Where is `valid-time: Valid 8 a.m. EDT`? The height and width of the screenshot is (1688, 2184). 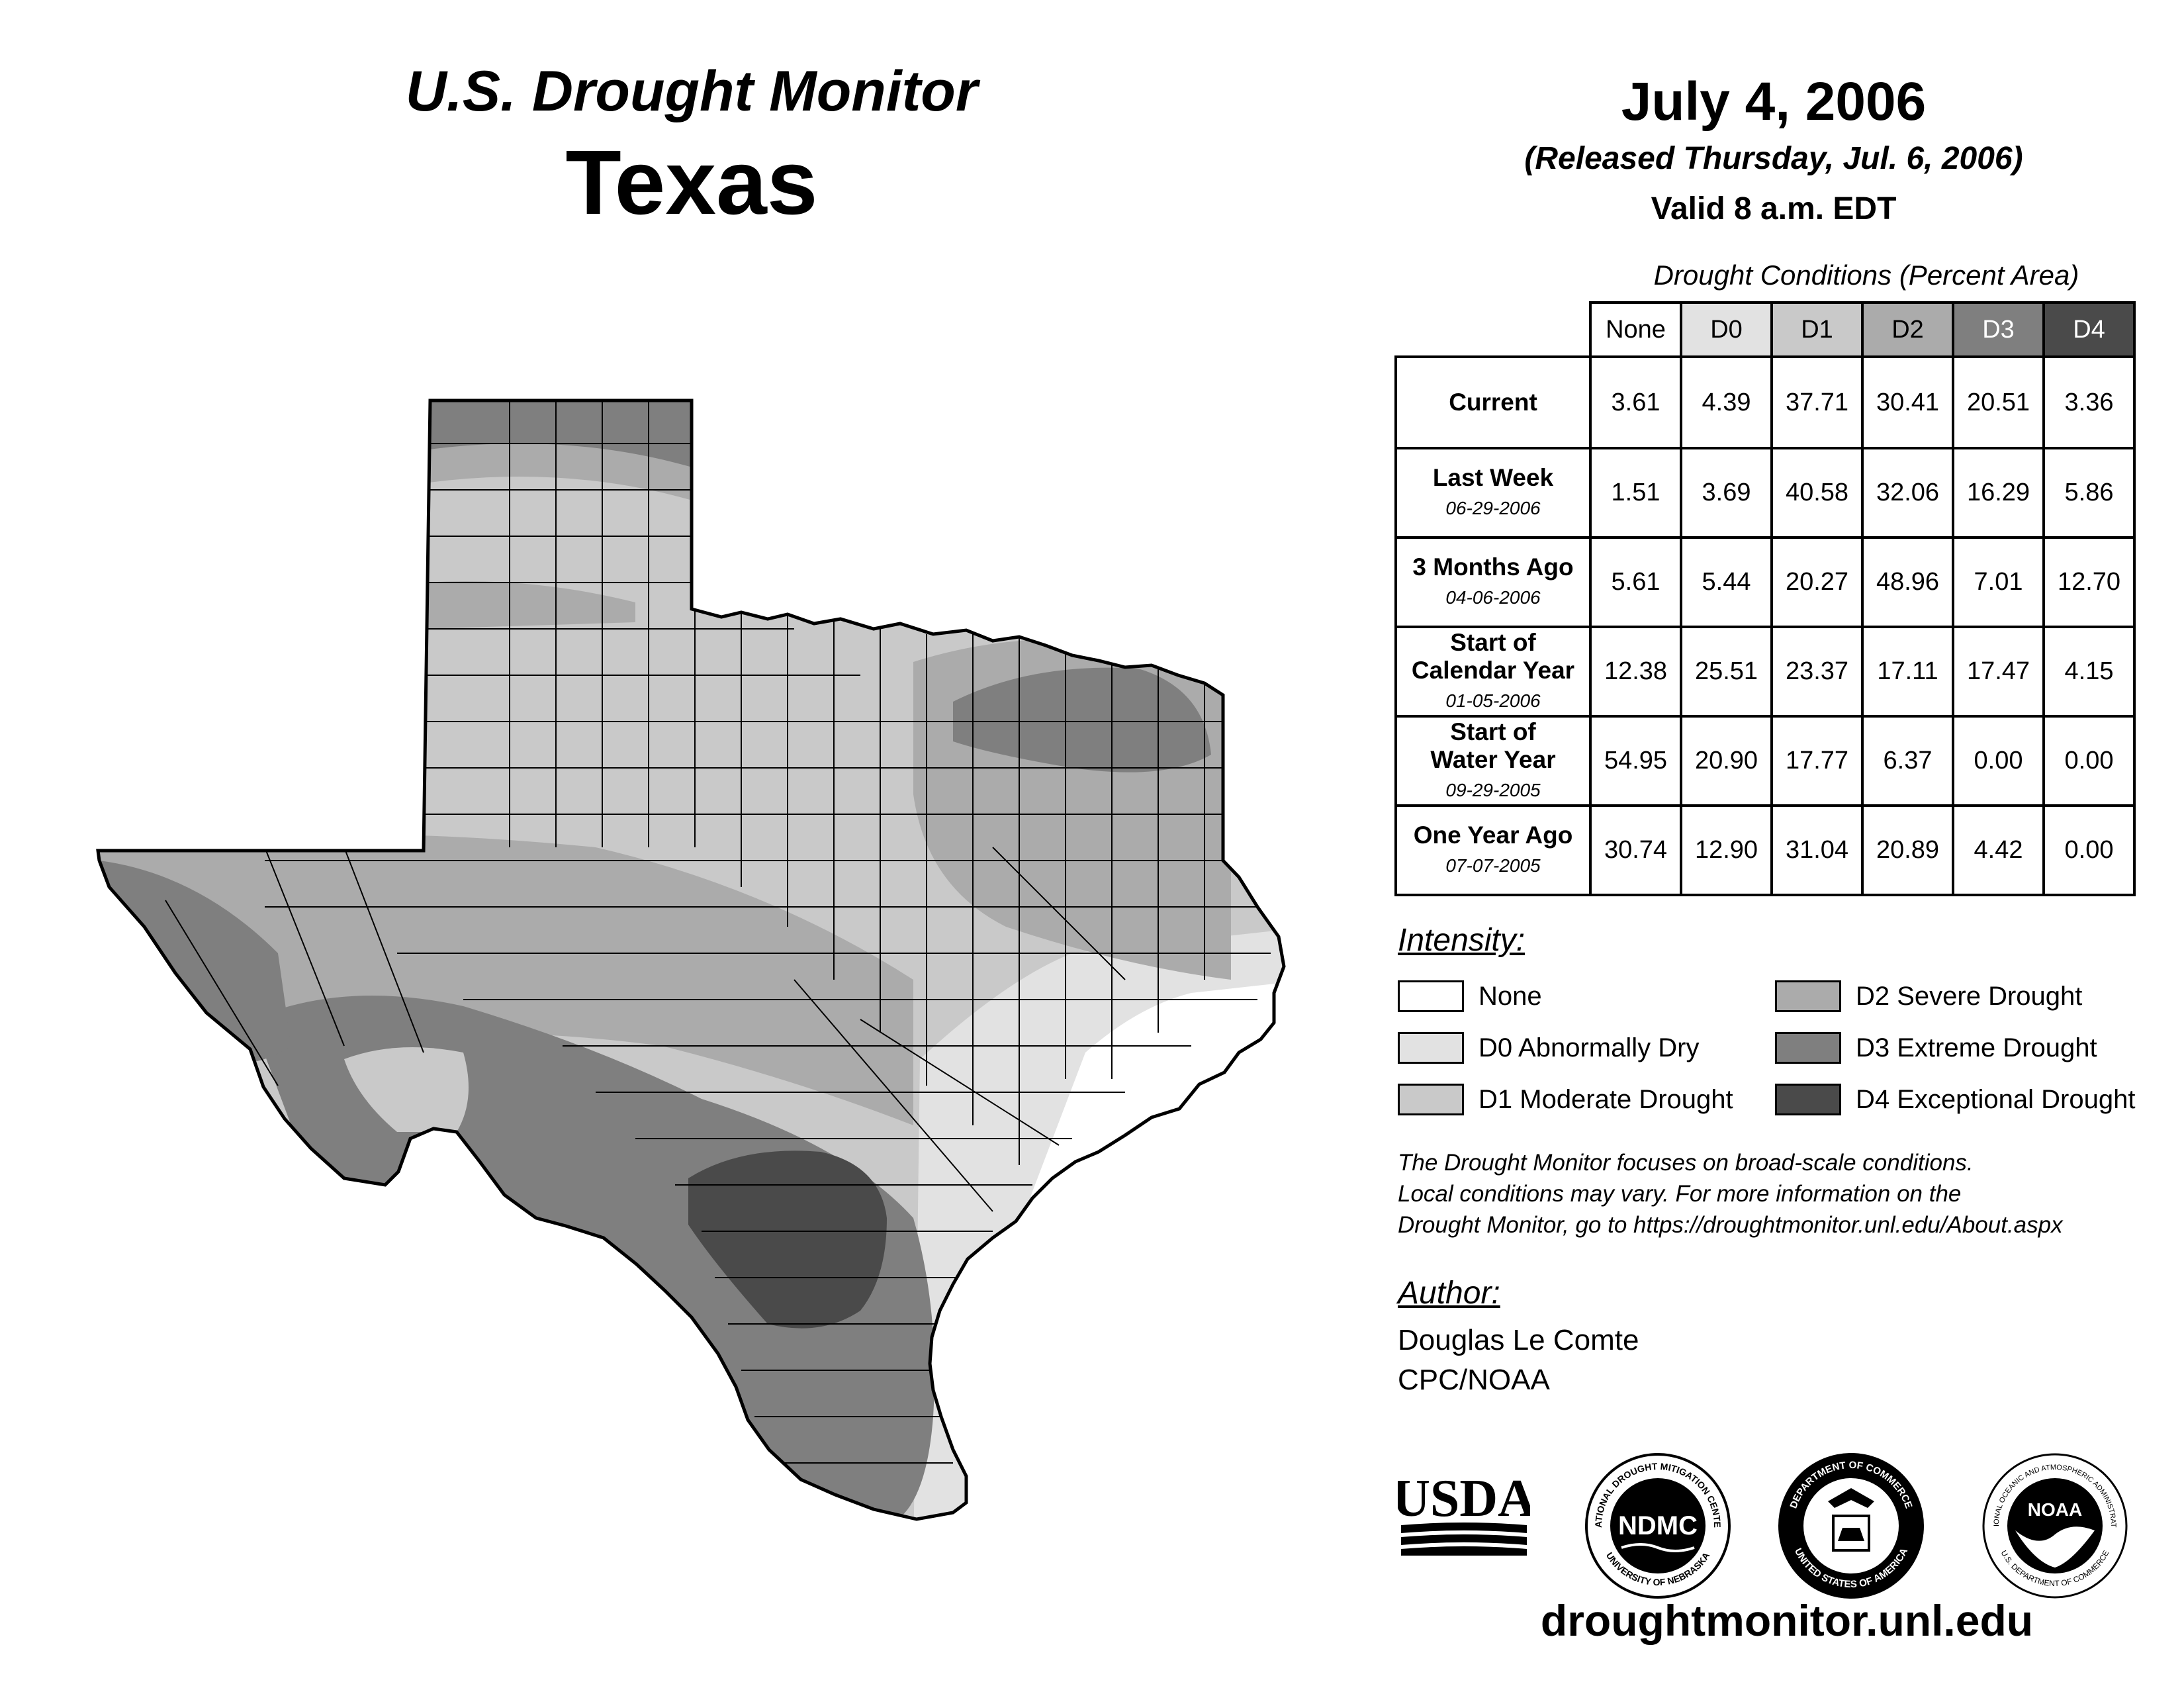 valid-time: Valid 8 a.m. EDT is located at coordinates (1774, 208).